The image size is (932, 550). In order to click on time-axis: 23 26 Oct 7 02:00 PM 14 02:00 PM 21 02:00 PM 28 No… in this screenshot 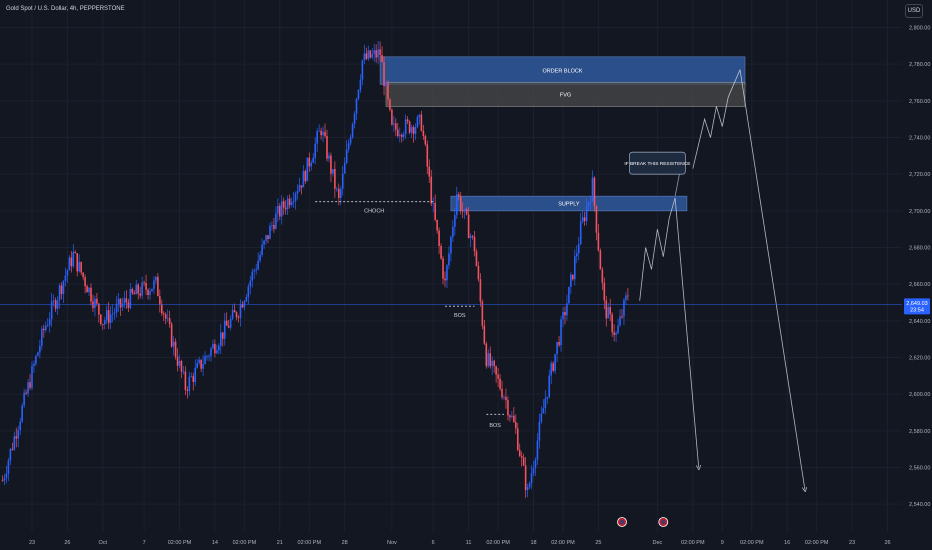, I will do `click(466, 533)`.